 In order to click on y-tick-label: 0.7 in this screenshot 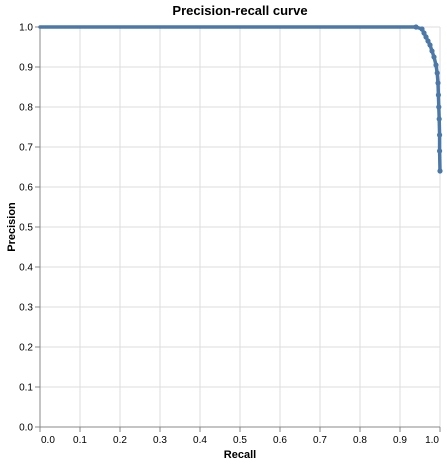, I will do `click(26, 148)`.